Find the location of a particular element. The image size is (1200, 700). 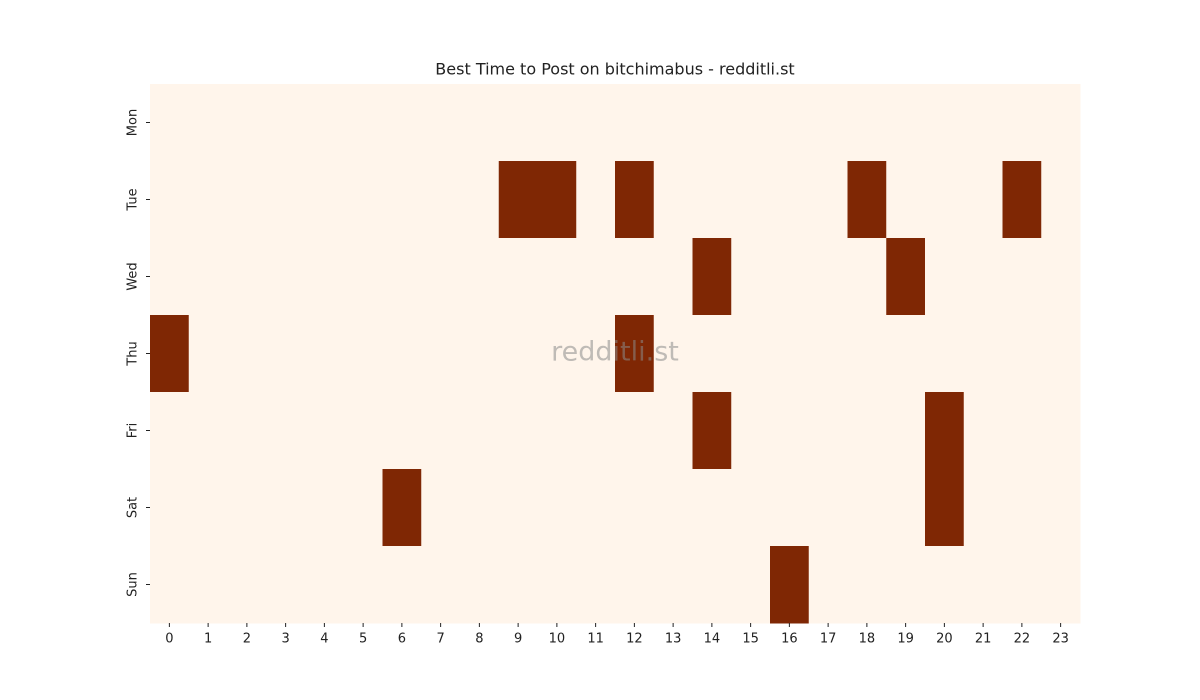

x-tick-label: 7 is located at coordinates (440, 639).